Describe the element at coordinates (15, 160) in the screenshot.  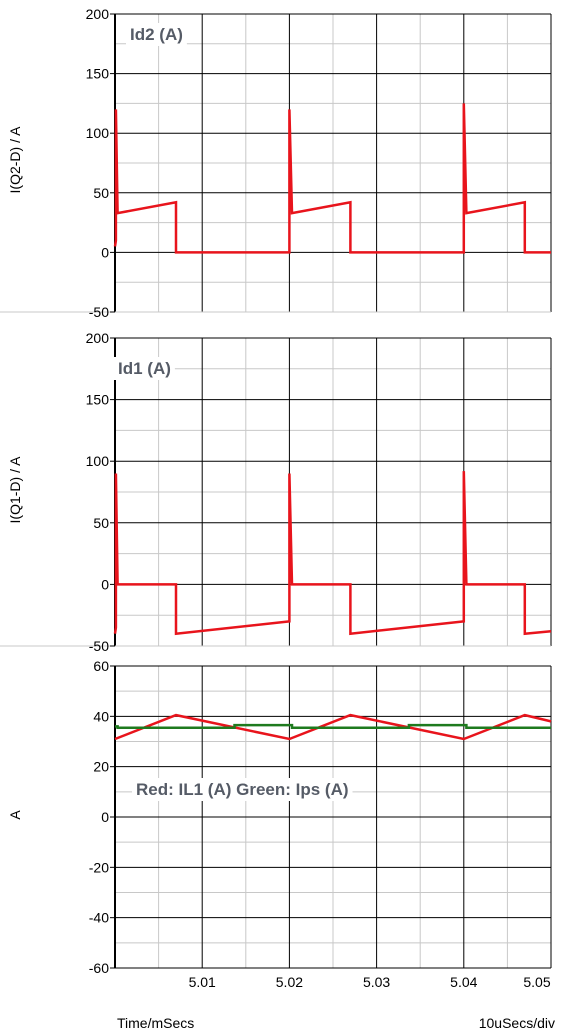
I see `y-axis-label: I(Q2-D) / A` at that location.